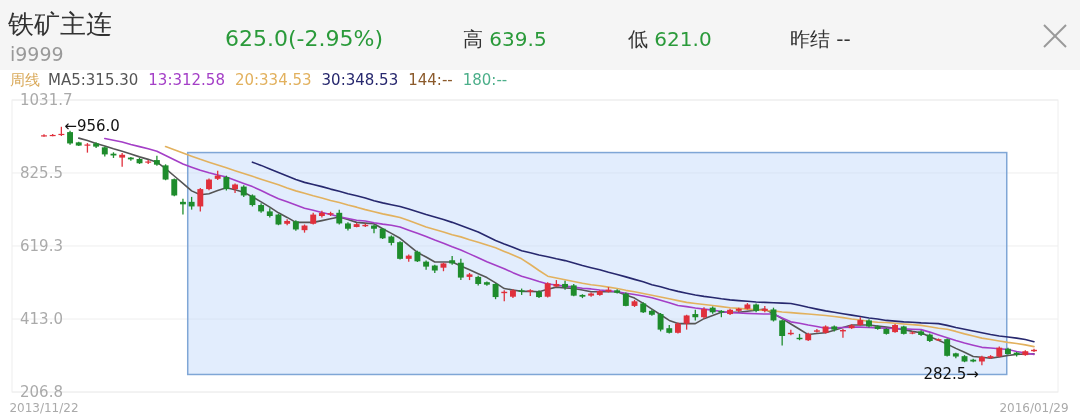 This screenshot has height=418, width=1080. I want to click on text: 20:334.53, so click(273, 80).